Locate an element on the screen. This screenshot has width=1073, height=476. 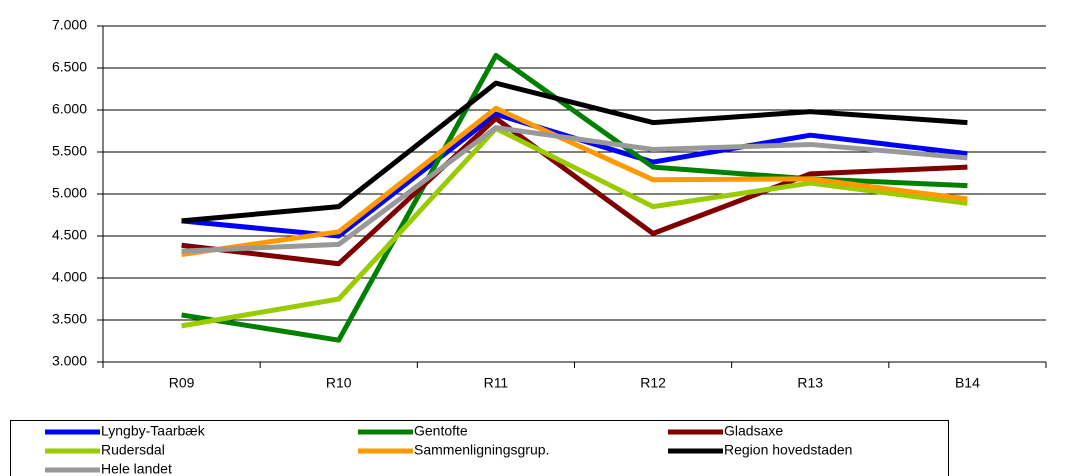
x-tick-label: R09 is located at coordinates (182, 383).